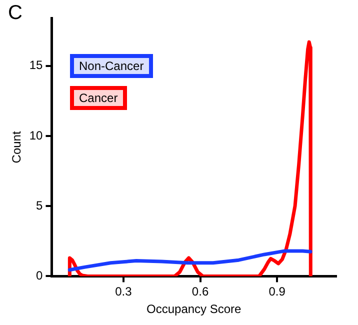 Image resolution: width=358 pixels, height=325 pixels. What do you see at coordinates (36, 65) in the screenshot?
I see `y-tick-label: 15` at bounding box center [36, 65].